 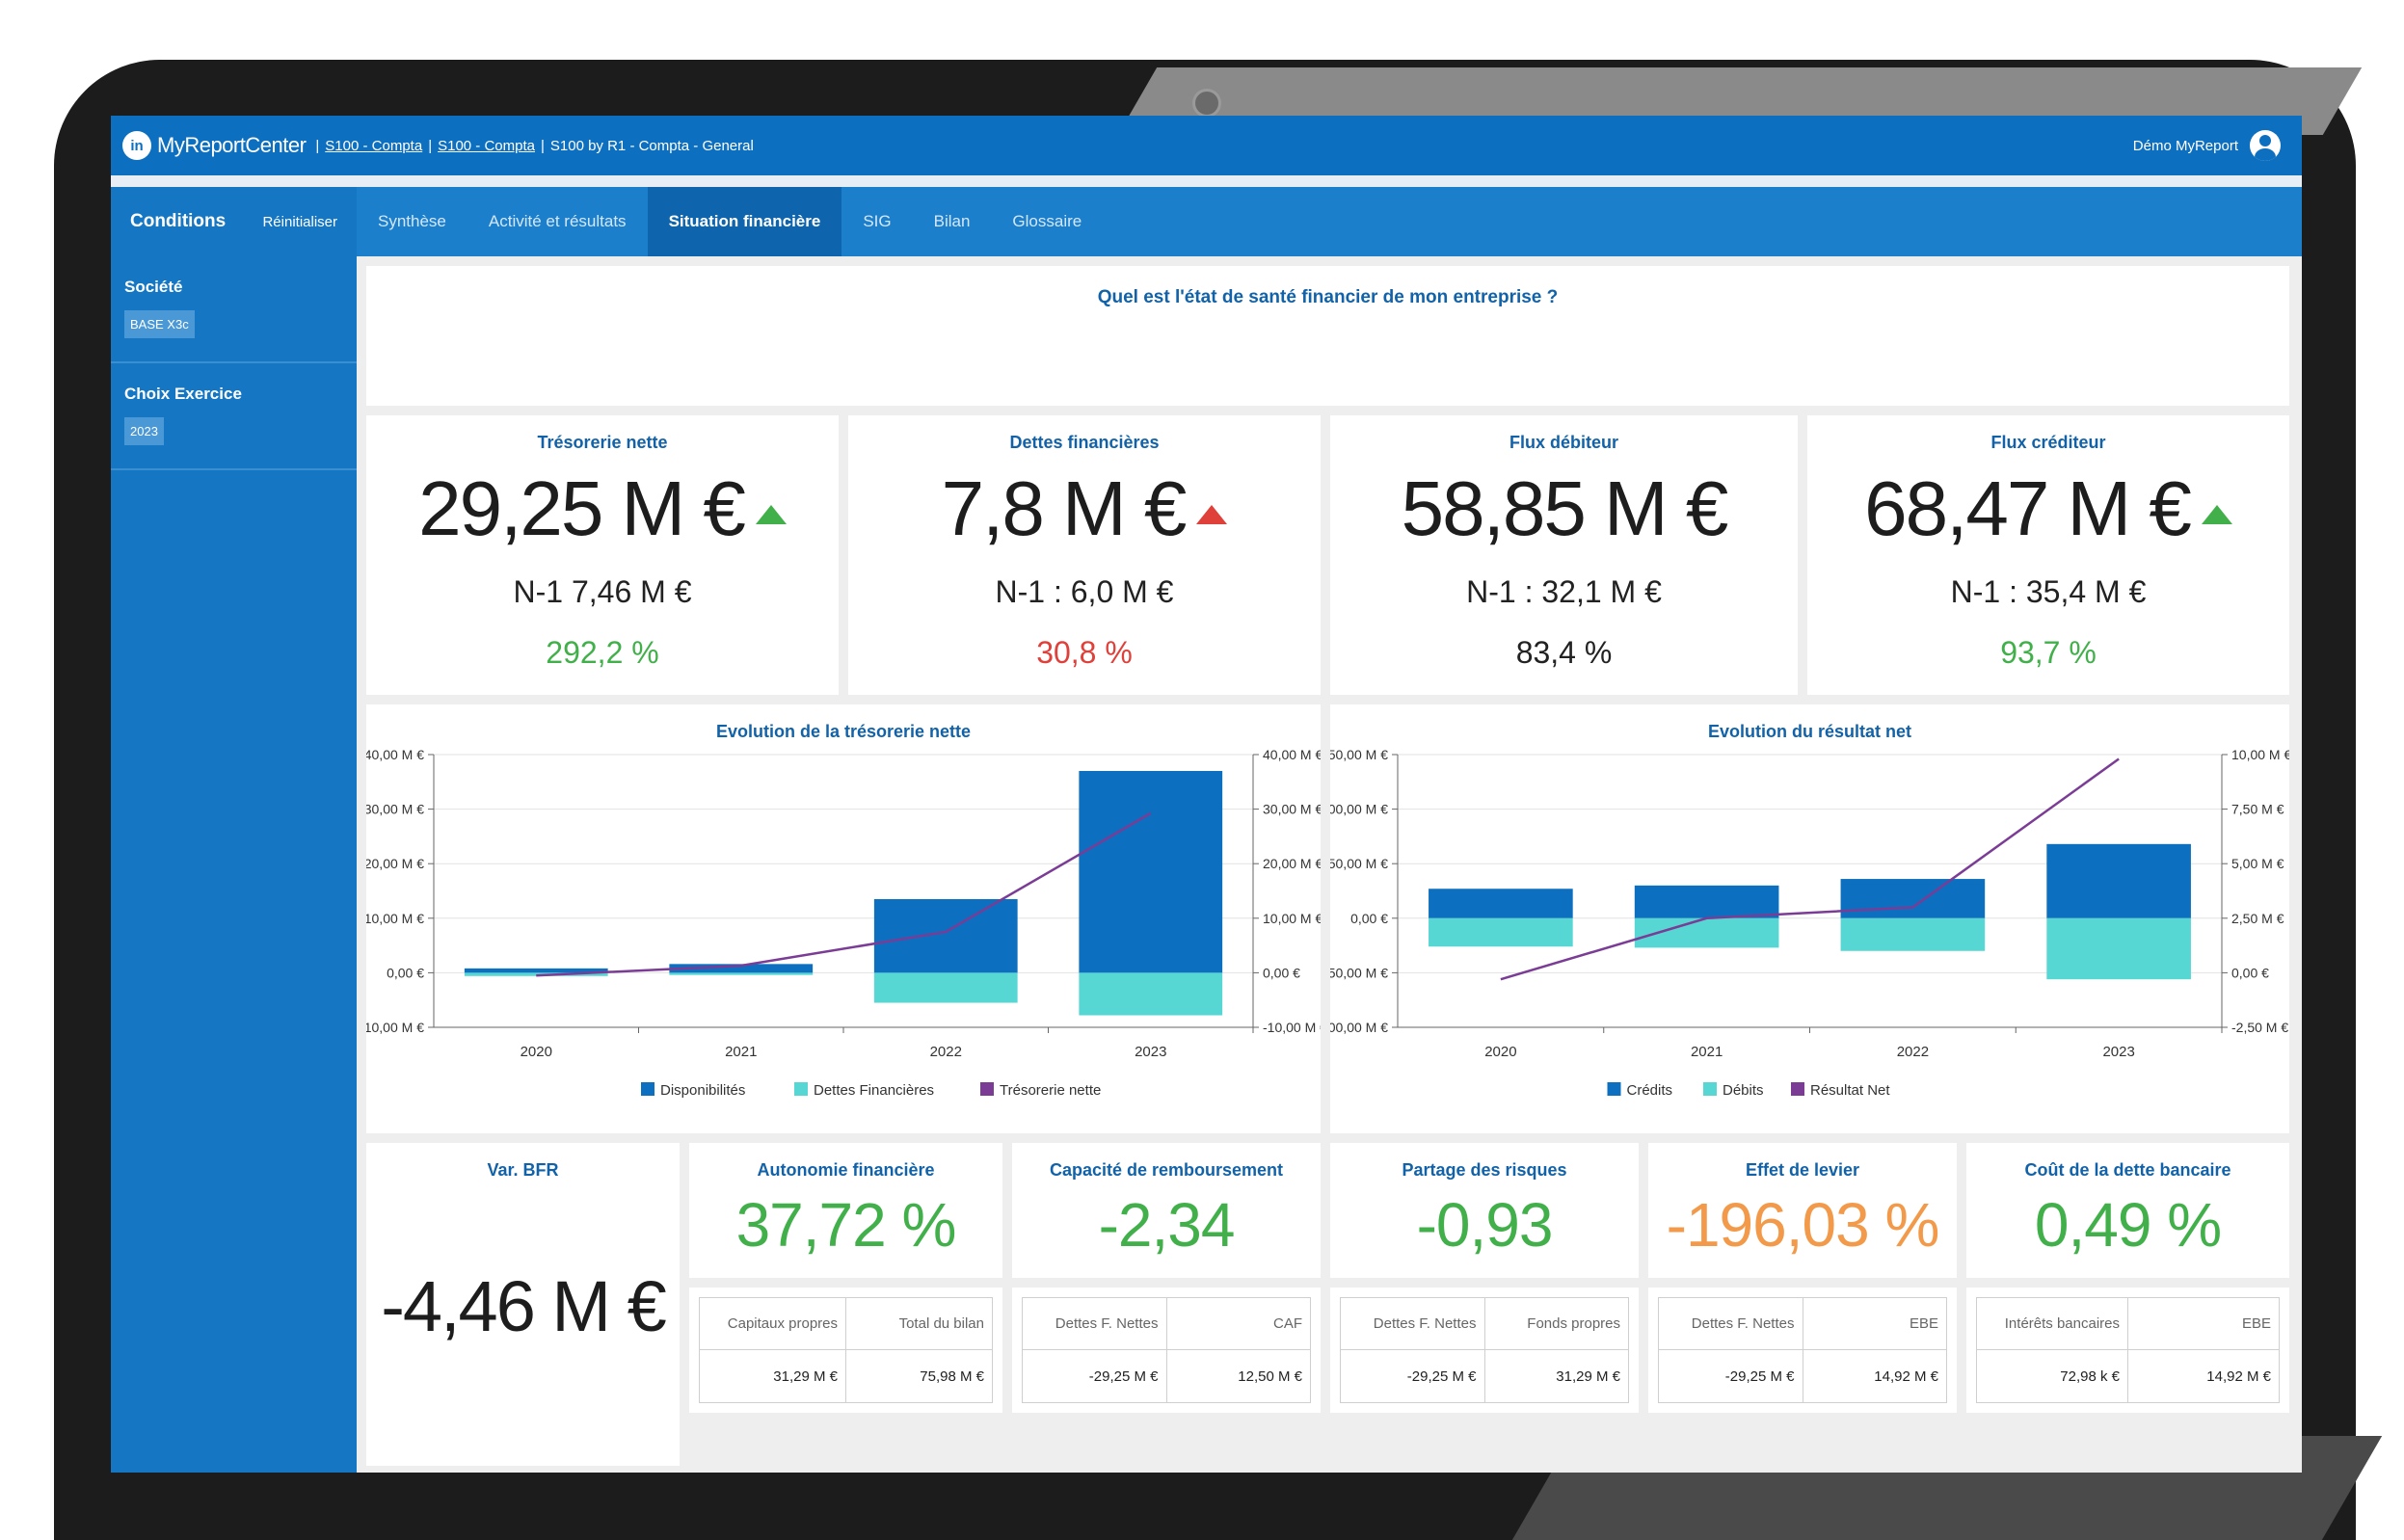 What do you see at coordinates (1084, 508) in the screenshot?
I see `kpi-value: 7,8 M €` at bounding box center [1084, 508].